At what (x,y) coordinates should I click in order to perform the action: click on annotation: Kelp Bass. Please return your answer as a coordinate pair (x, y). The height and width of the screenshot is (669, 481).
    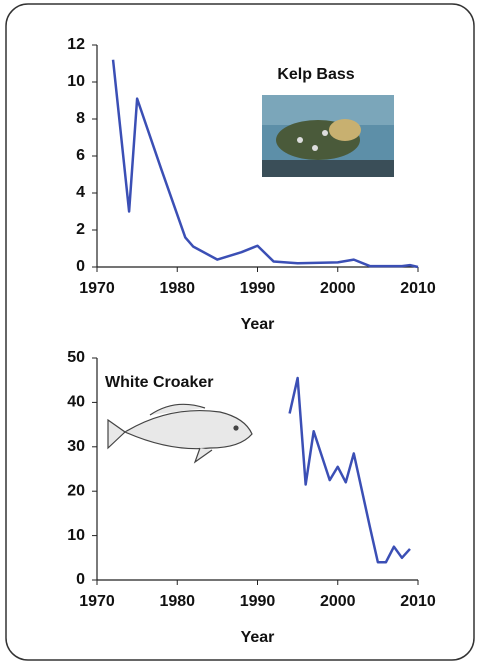
    Looking at the image, I should click on (315, 74).